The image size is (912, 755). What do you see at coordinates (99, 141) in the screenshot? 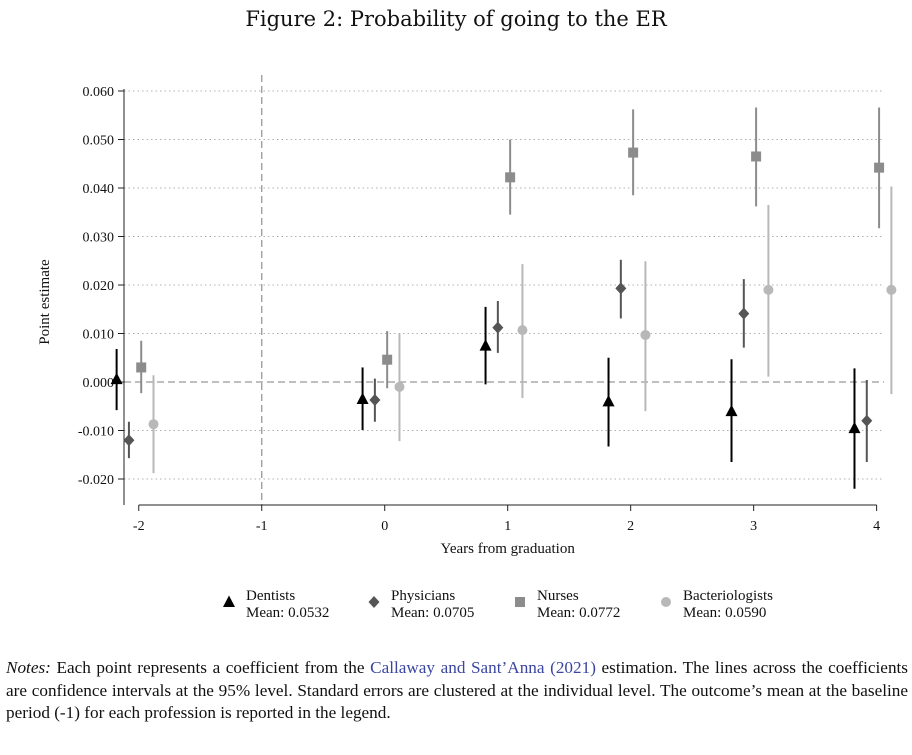
I see `y-tick-label: 0.050` at bounding box center [99, 141].